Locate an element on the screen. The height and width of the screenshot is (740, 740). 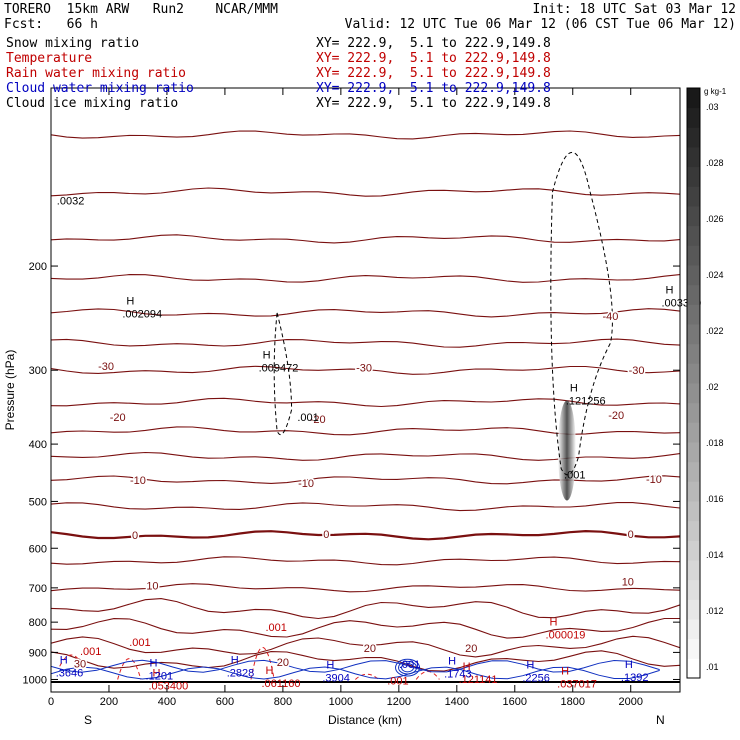
colorbar-frame is located at coordinates (693, 383).